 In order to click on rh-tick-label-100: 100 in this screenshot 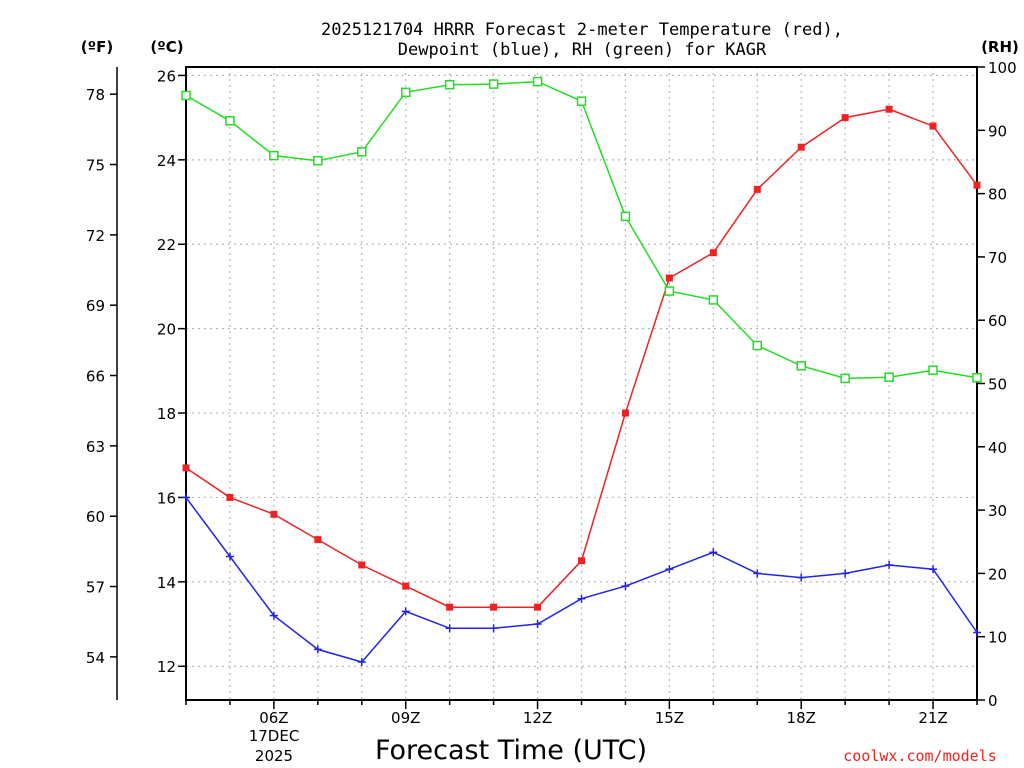, I will do `click(1002, 68)`.